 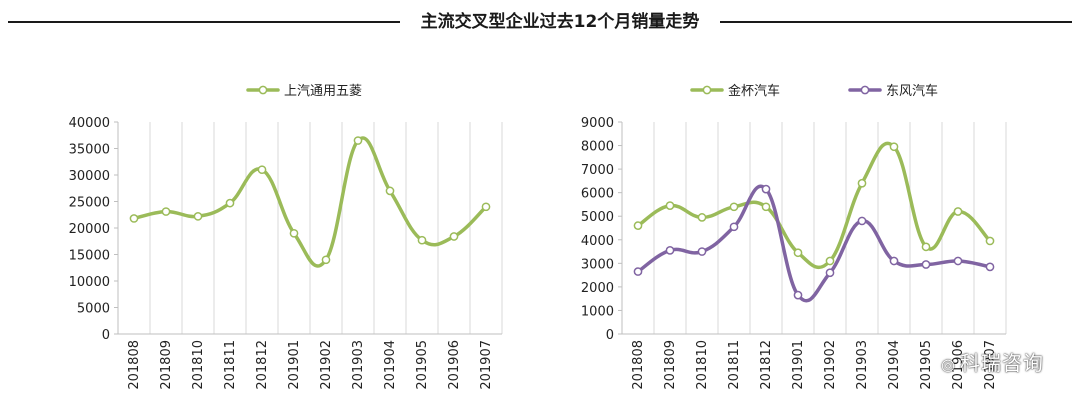 What do you see at coordinates (597, 264) in the screenshot?
I see `y-tick-label: 3000` at bounding box center [597, 264].